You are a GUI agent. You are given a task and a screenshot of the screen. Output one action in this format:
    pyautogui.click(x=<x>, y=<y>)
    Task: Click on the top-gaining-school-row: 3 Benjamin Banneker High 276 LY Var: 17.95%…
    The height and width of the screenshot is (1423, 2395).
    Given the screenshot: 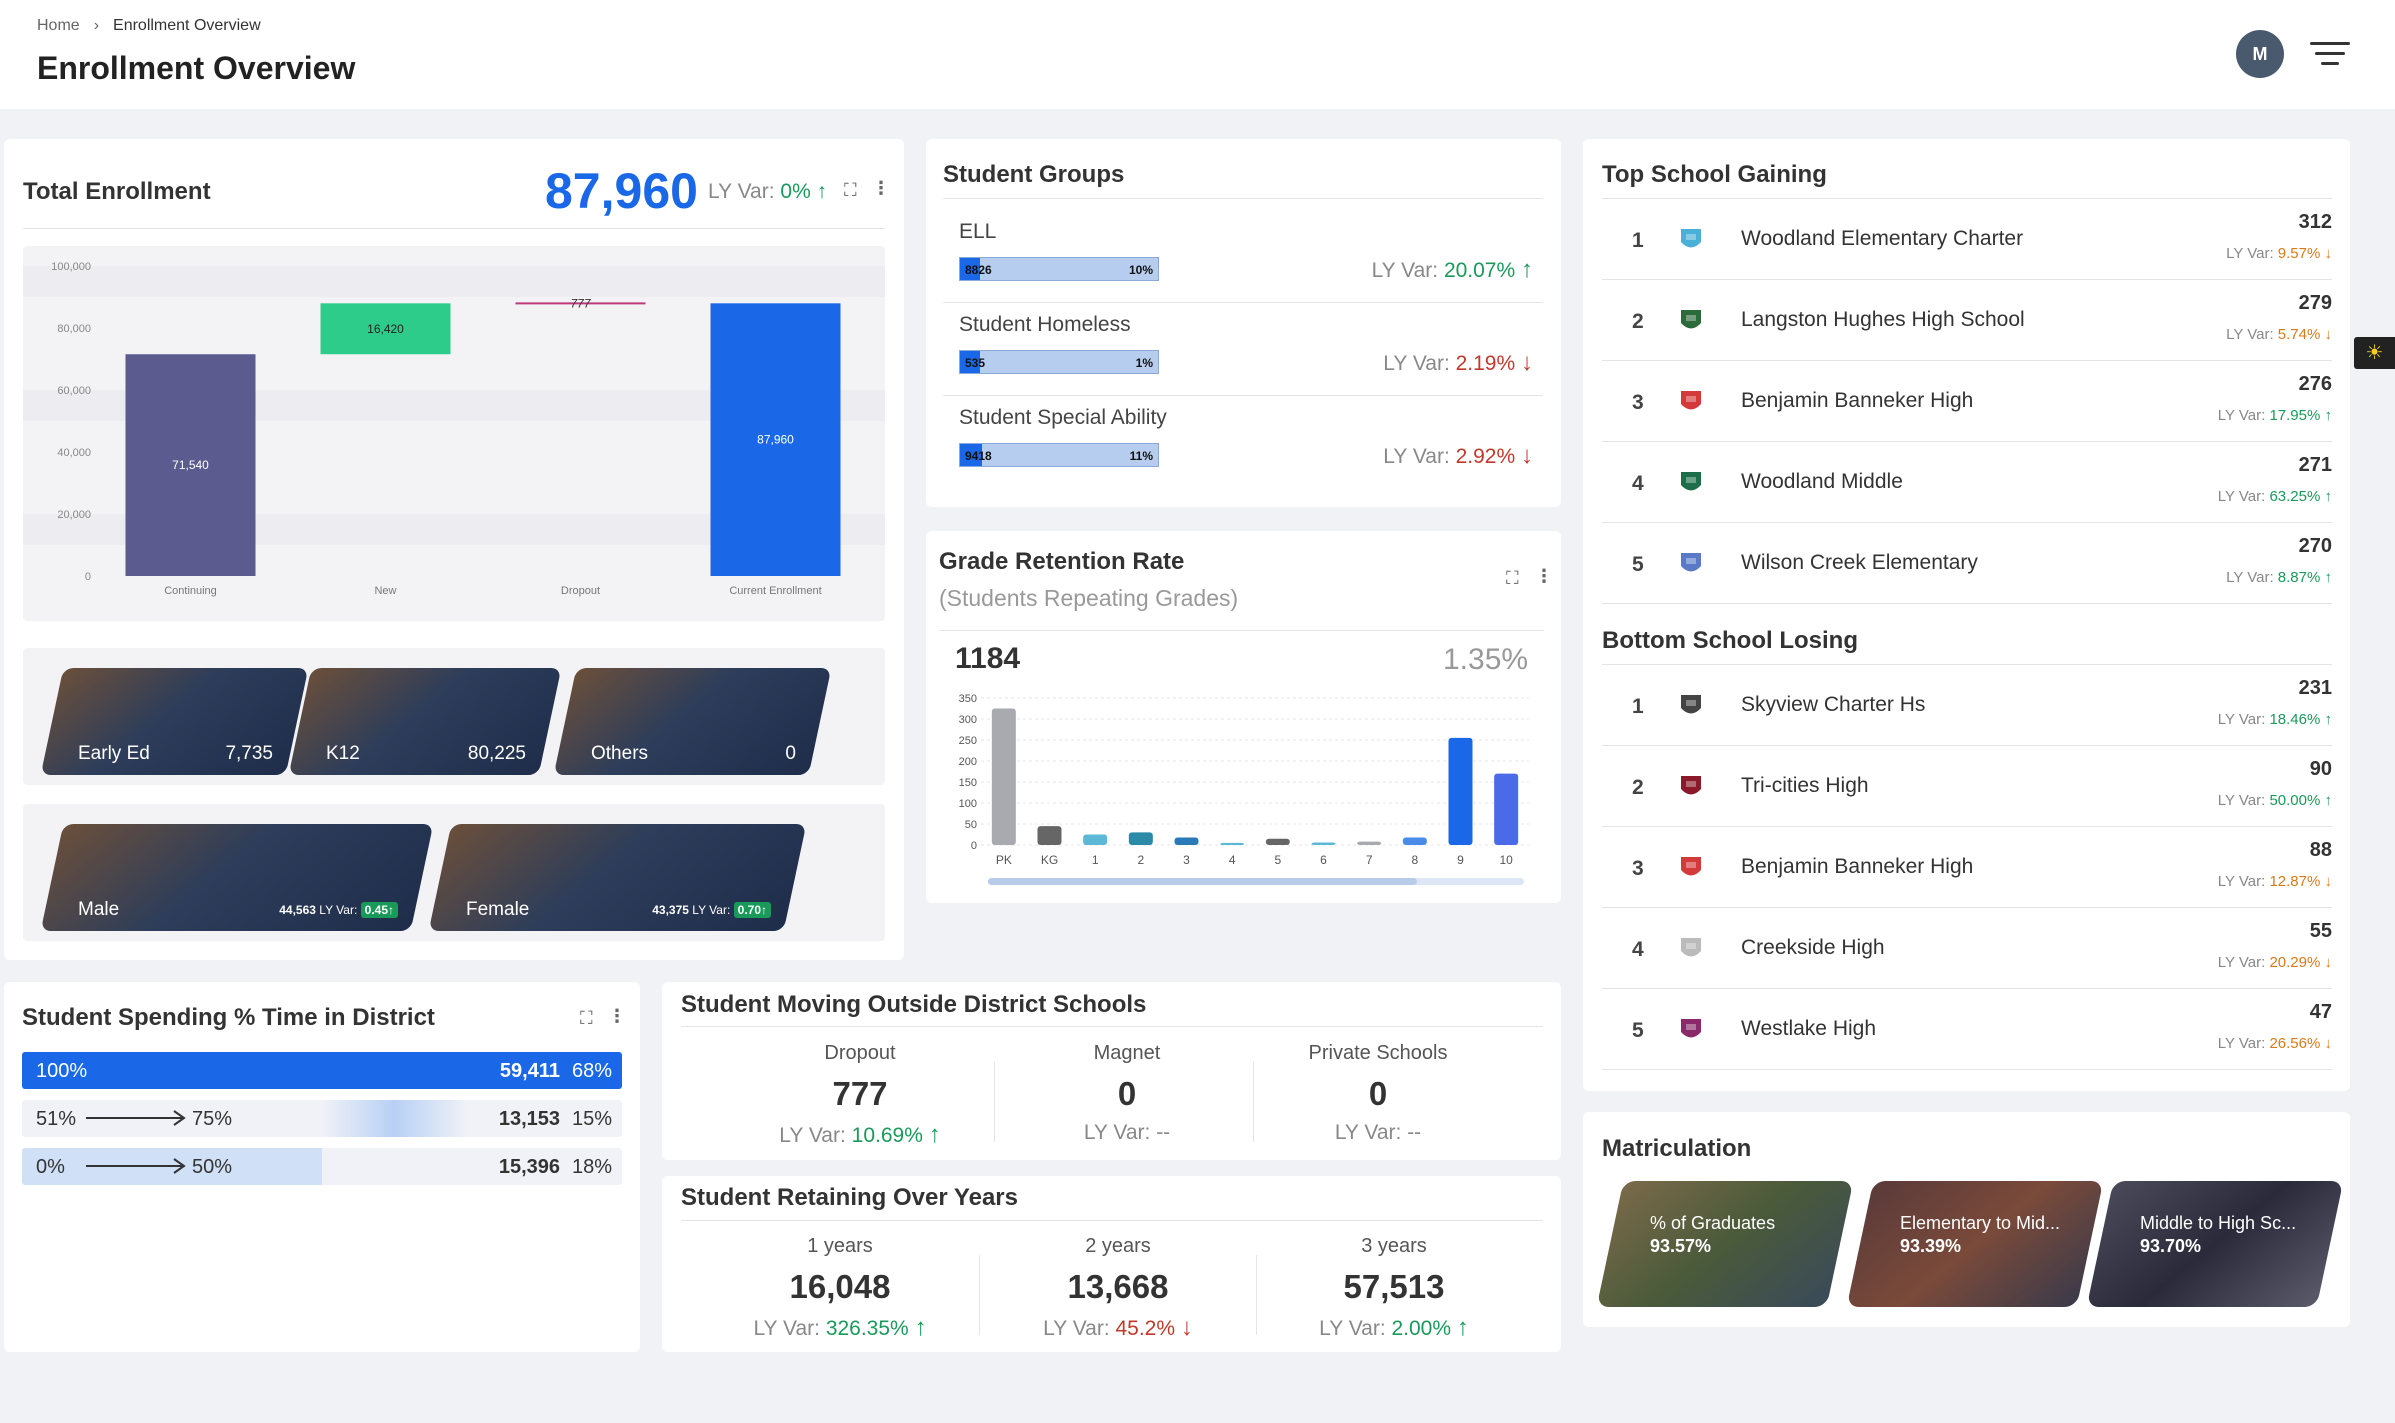 What is the action you would take?
    pyautogui.click(x=1967, y=401)
    